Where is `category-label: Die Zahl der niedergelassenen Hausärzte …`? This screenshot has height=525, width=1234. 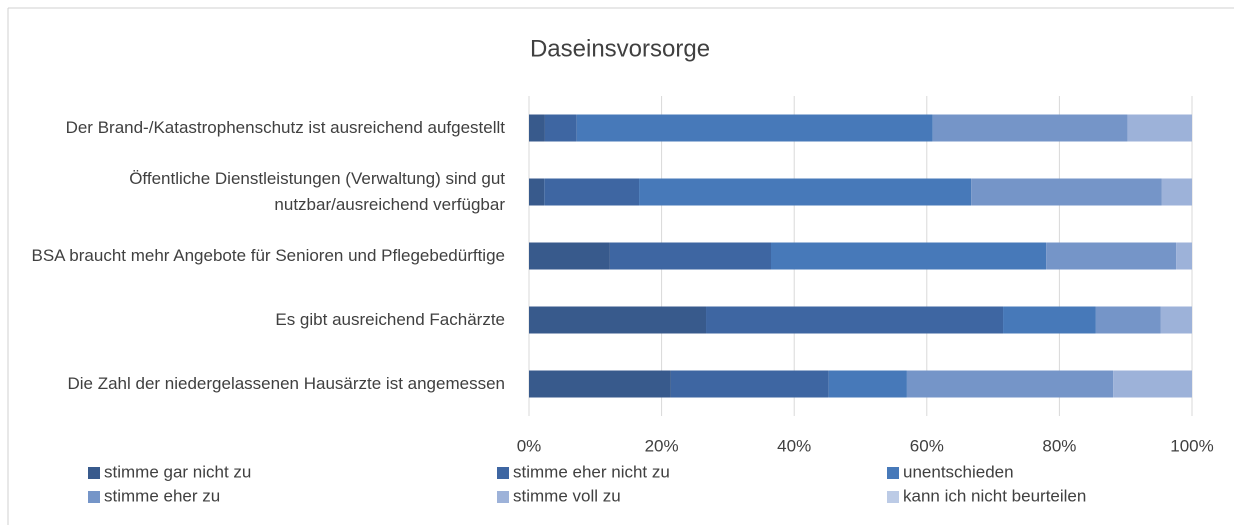 category-label: Die Zahl der niedergelassenen Hausärzte … is located at coordinates (286, 383).